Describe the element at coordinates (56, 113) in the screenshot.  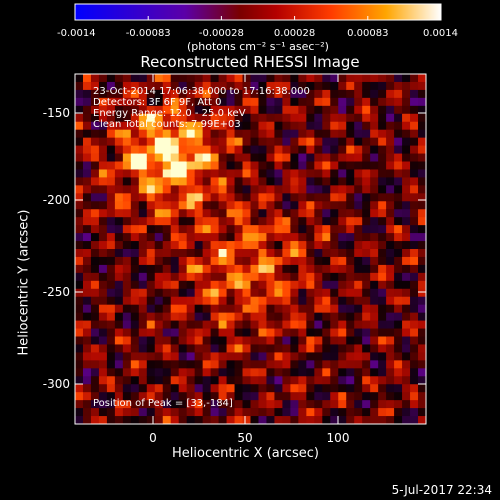
I see `y-tick-label: -150` at that location.